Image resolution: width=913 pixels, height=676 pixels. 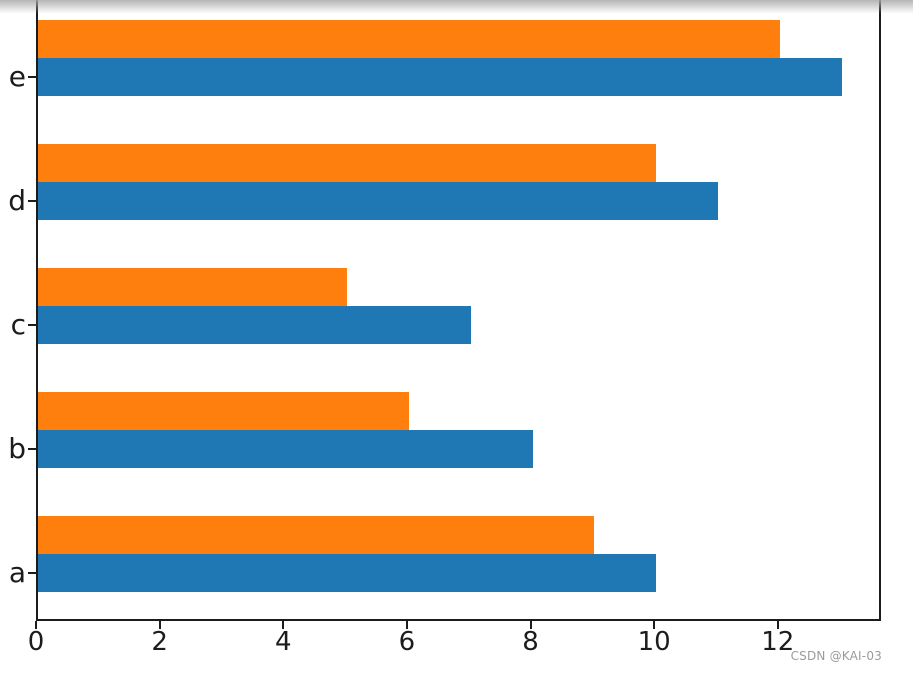 What do you see at coordinates (409, 39) in the screenshot?
I see `bar-e-series-orange` at bounding box center [409, 39].